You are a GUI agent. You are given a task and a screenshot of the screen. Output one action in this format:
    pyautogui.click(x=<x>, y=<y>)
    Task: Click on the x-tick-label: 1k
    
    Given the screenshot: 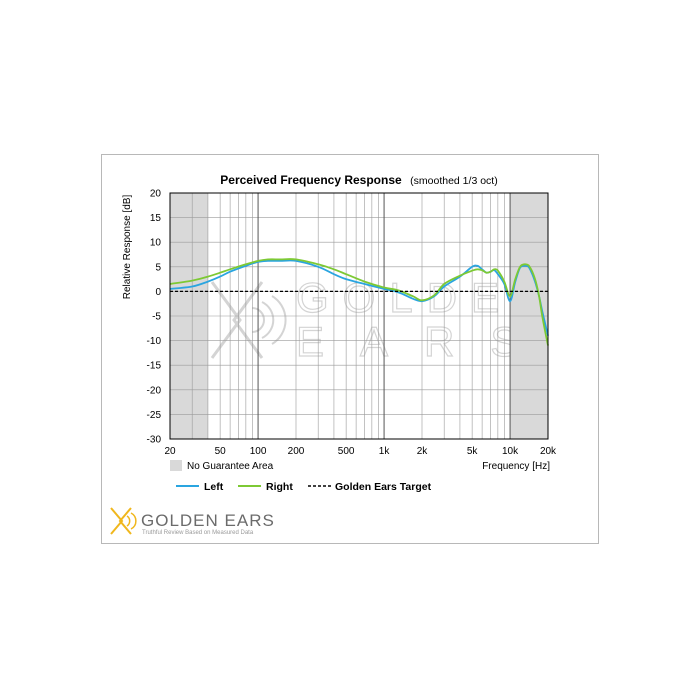 What is the action you would take?
    pyautogui.click(x=385, y=451)
    